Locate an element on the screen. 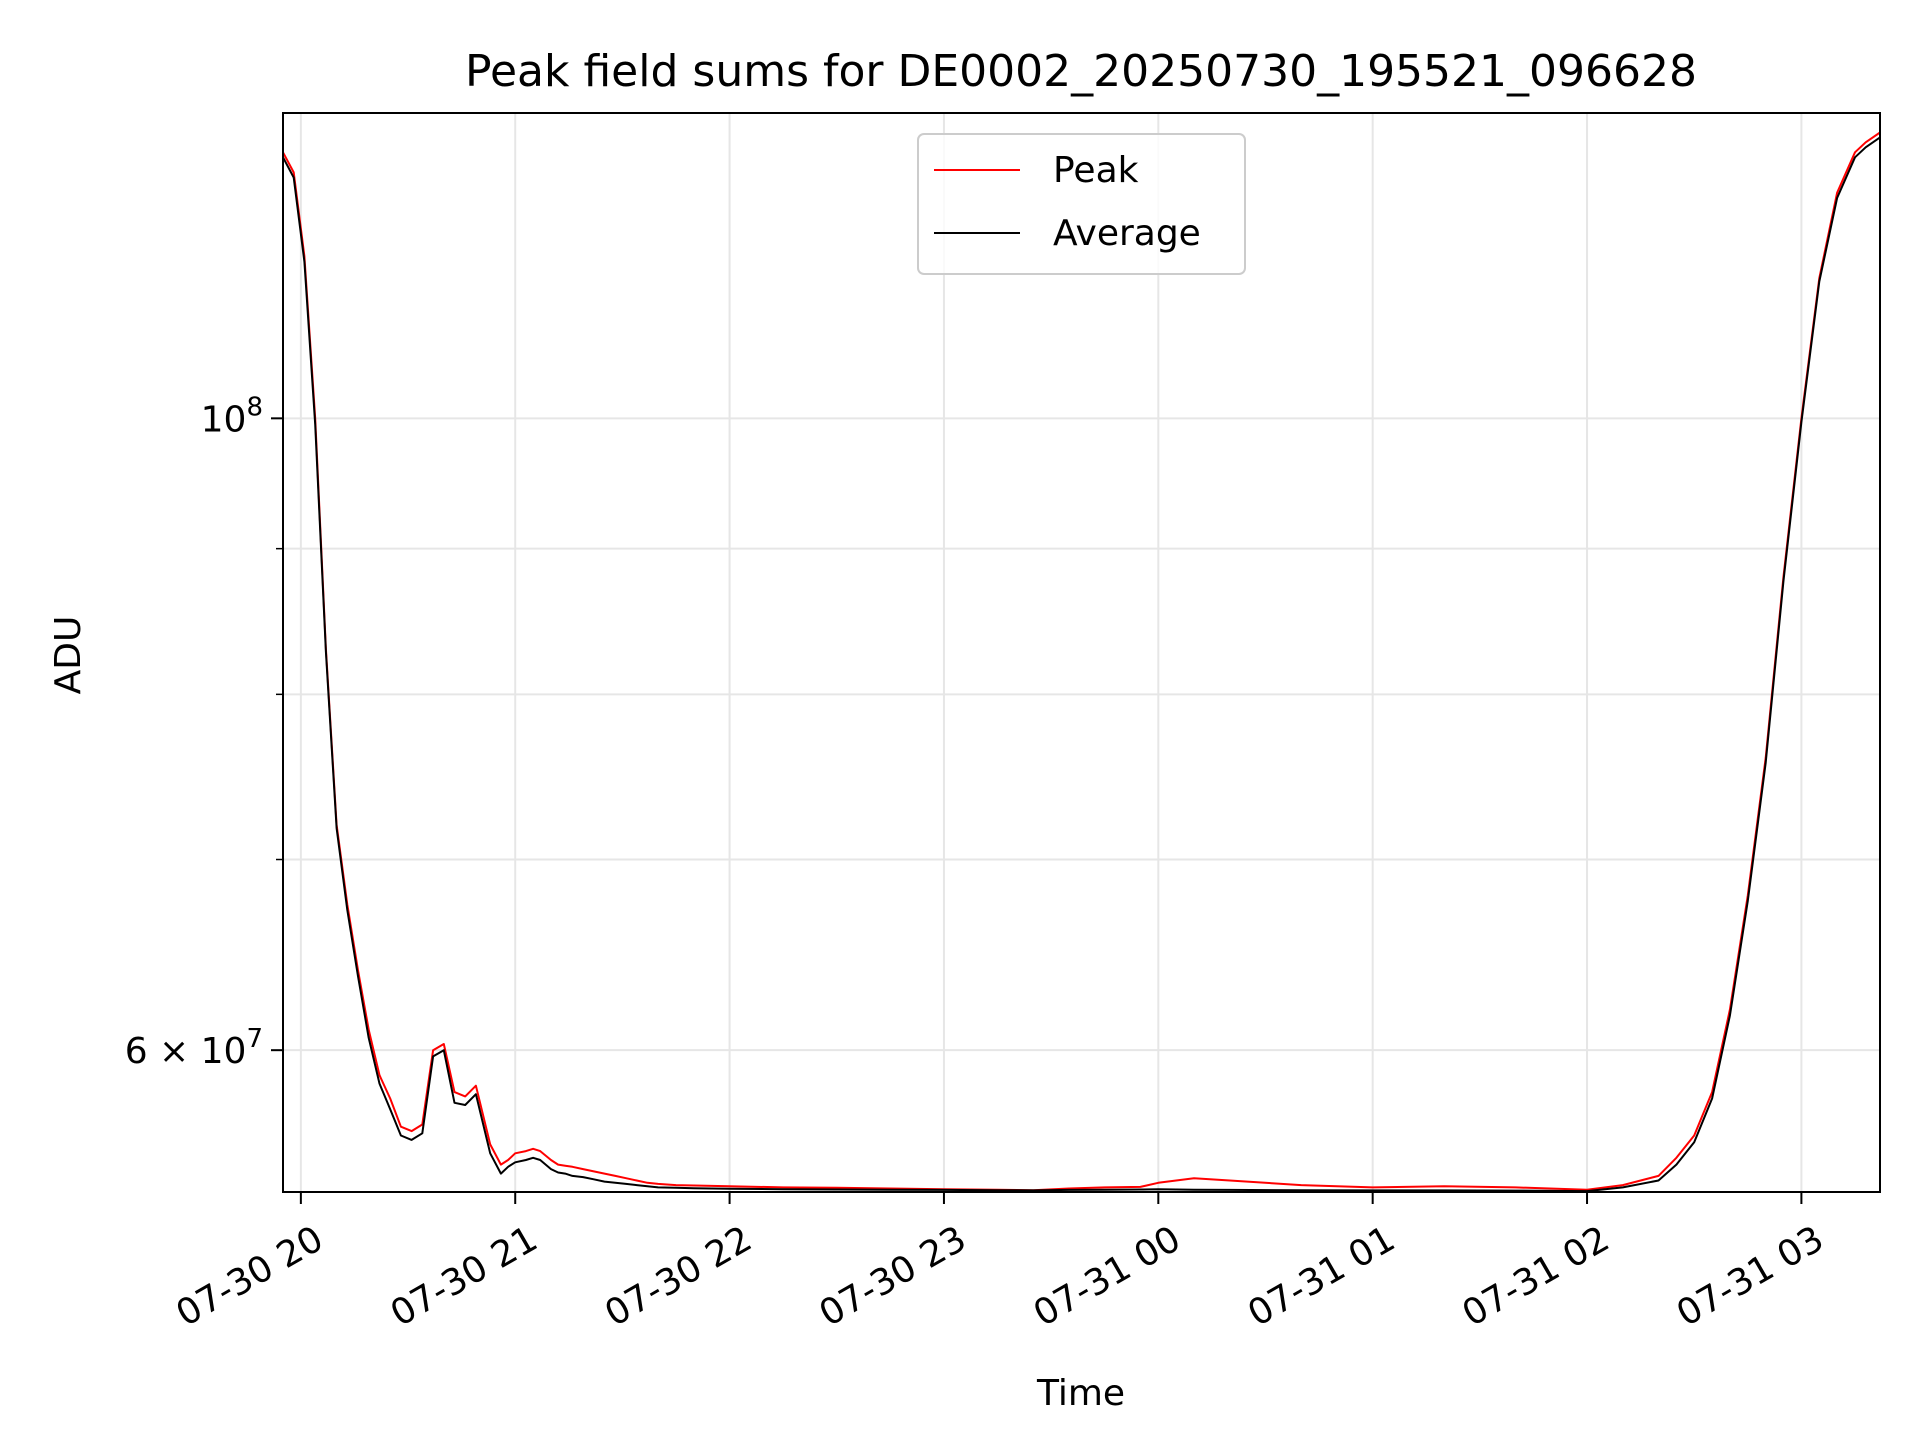 Image resolution: width=1920 pixels, height=1440 pixels. x-axis-label: Time is located at coordinates (1080, 1393).